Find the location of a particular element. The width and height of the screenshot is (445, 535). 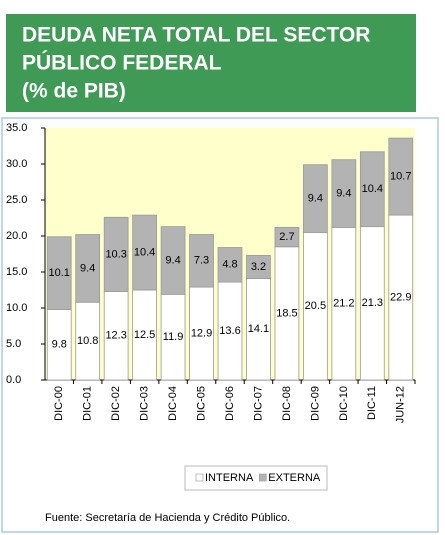

chart-title: DEUDA NETA TOTAL DEL SECTOR is located at coordinates (196, 35).